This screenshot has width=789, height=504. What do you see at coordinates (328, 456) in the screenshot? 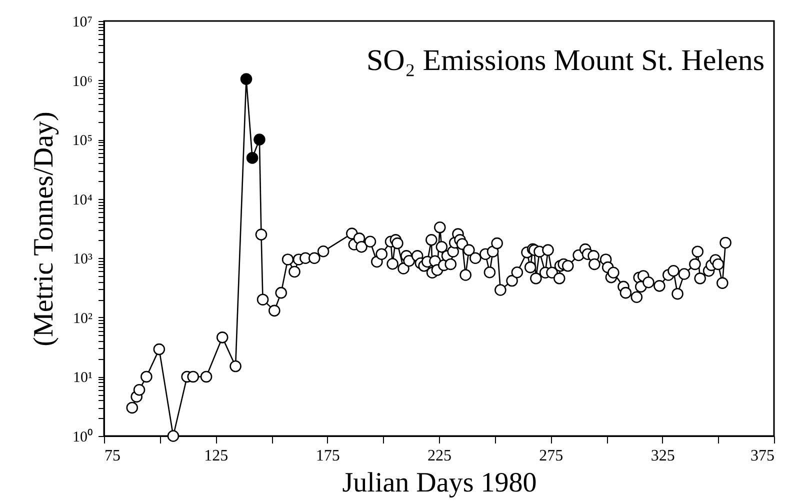
I see `x-tick-label: 175` at bounding box center [328, 456].